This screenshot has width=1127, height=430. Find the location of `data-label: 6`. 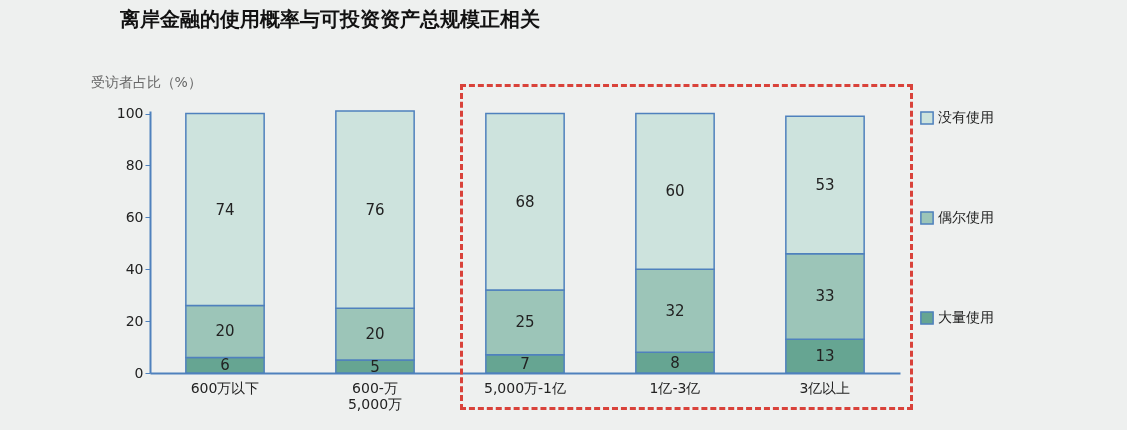

data-label: 6 is located at coordinates (225, 365).